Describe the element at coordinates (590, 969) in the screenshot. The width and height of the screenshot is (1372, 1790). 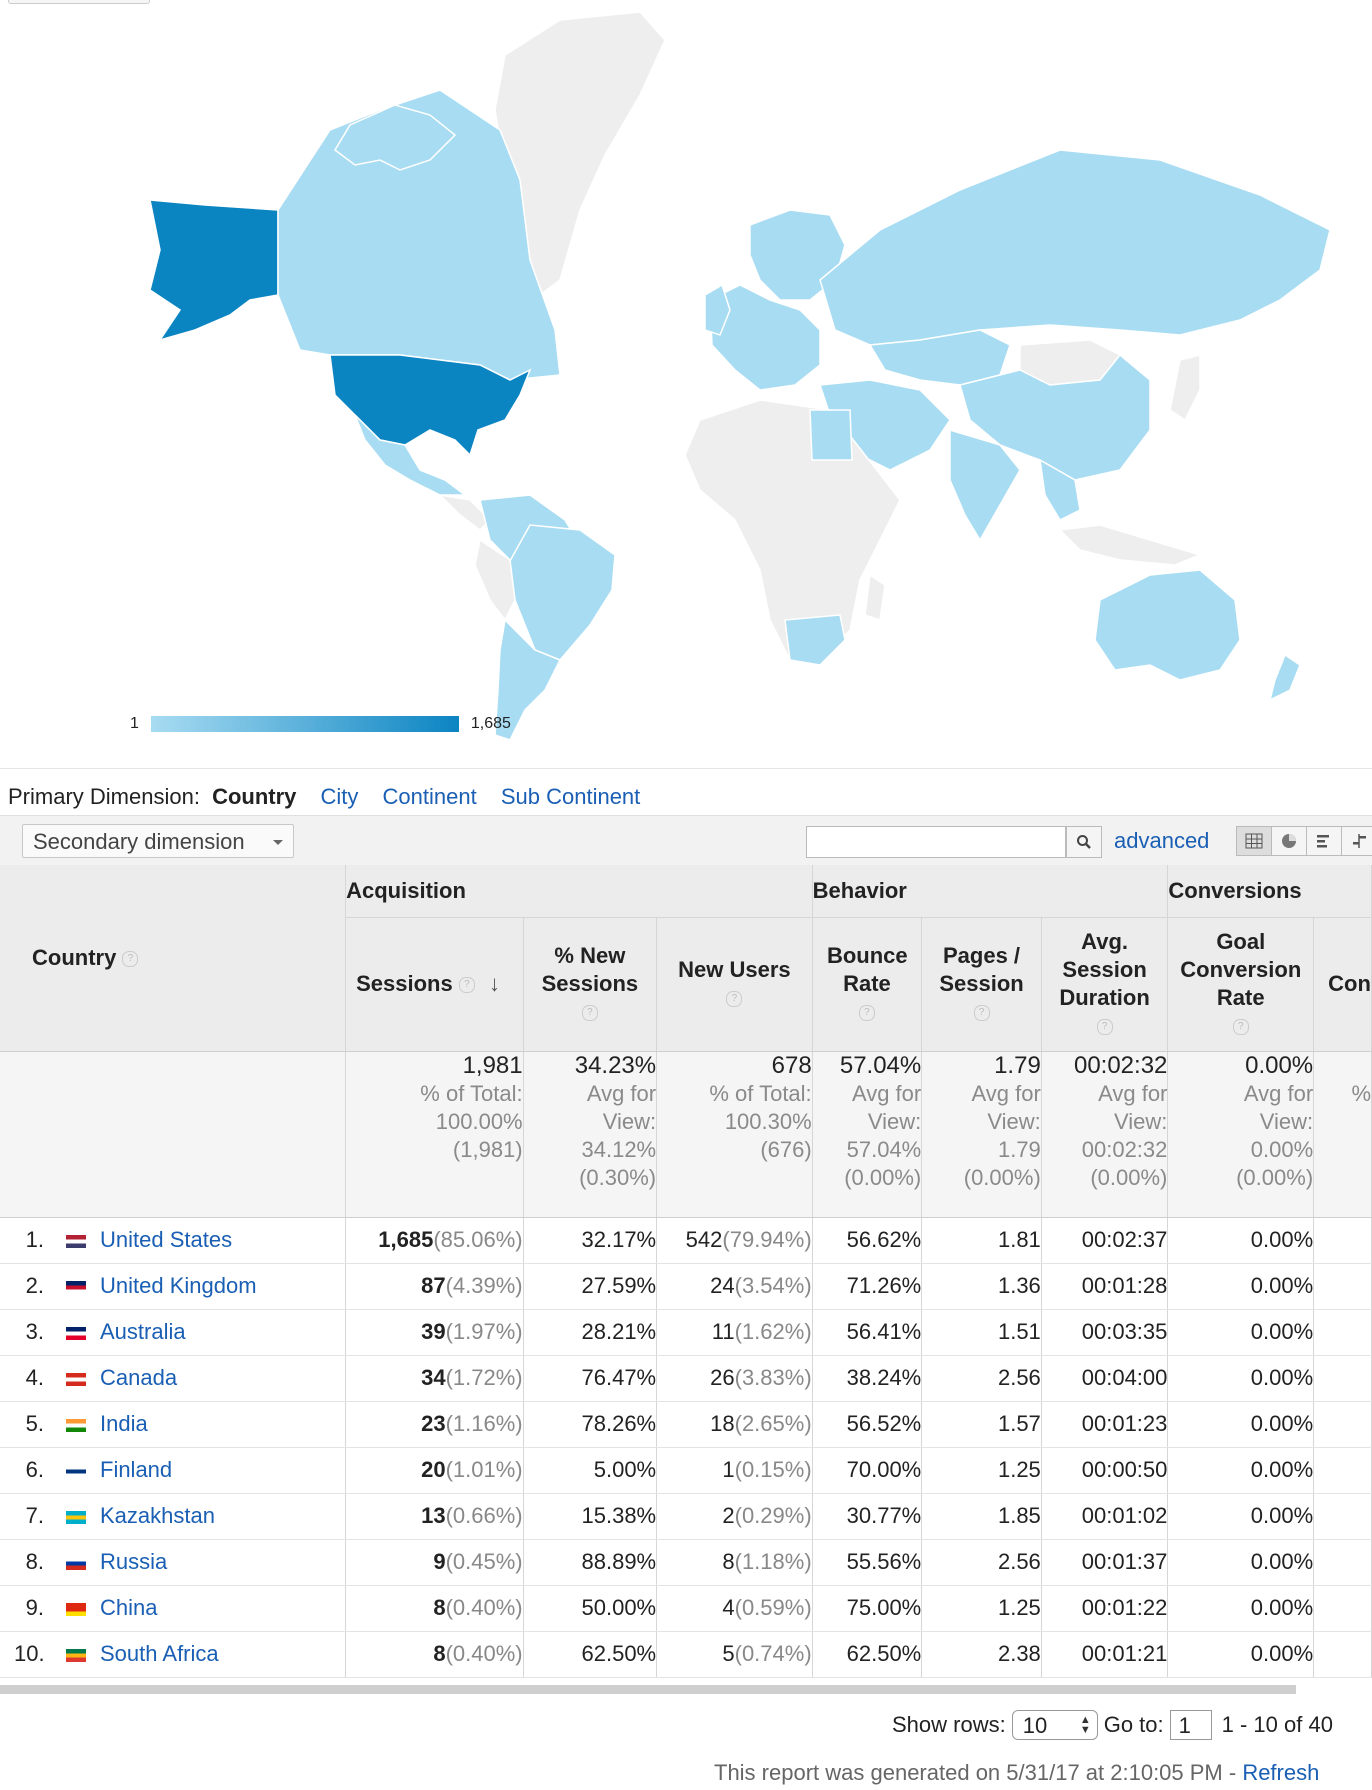
I see `new-sessions-header-label: % New Sessions` at that location.